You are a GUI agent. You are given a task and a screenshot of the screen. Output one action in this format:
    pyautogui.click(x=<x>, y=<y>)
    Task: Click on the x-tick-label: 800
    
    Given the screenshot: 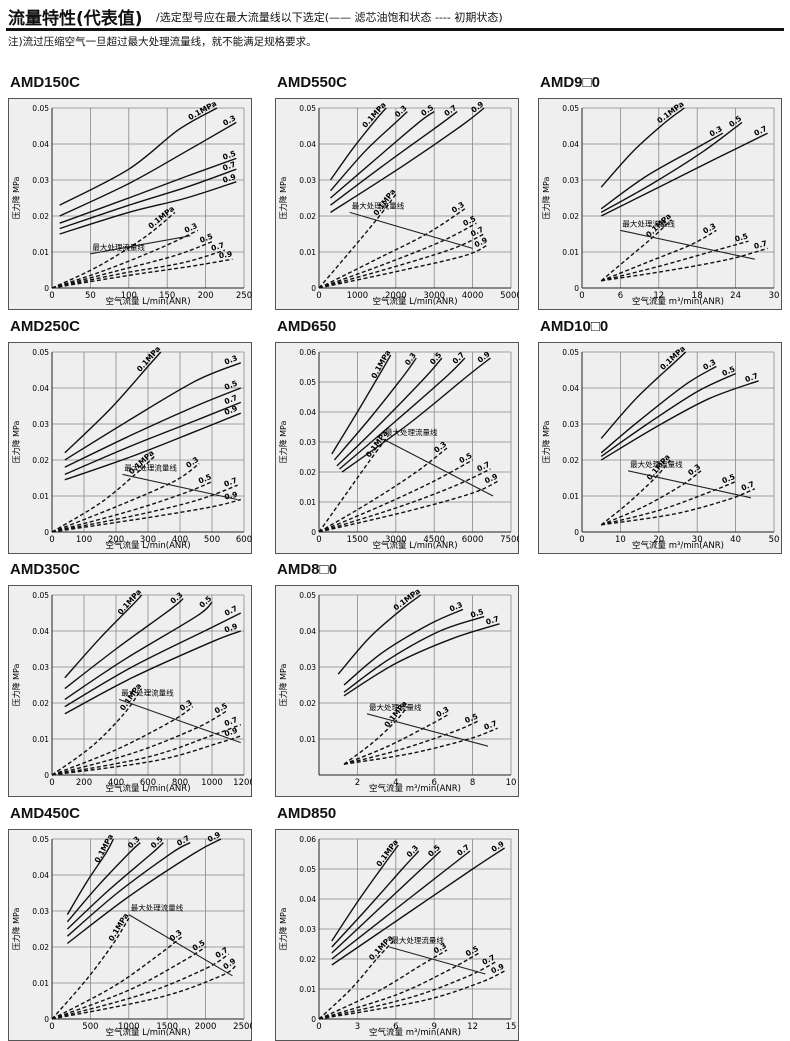 What is the action you would take?
    pyautogui.click(x=180, y=783)
    